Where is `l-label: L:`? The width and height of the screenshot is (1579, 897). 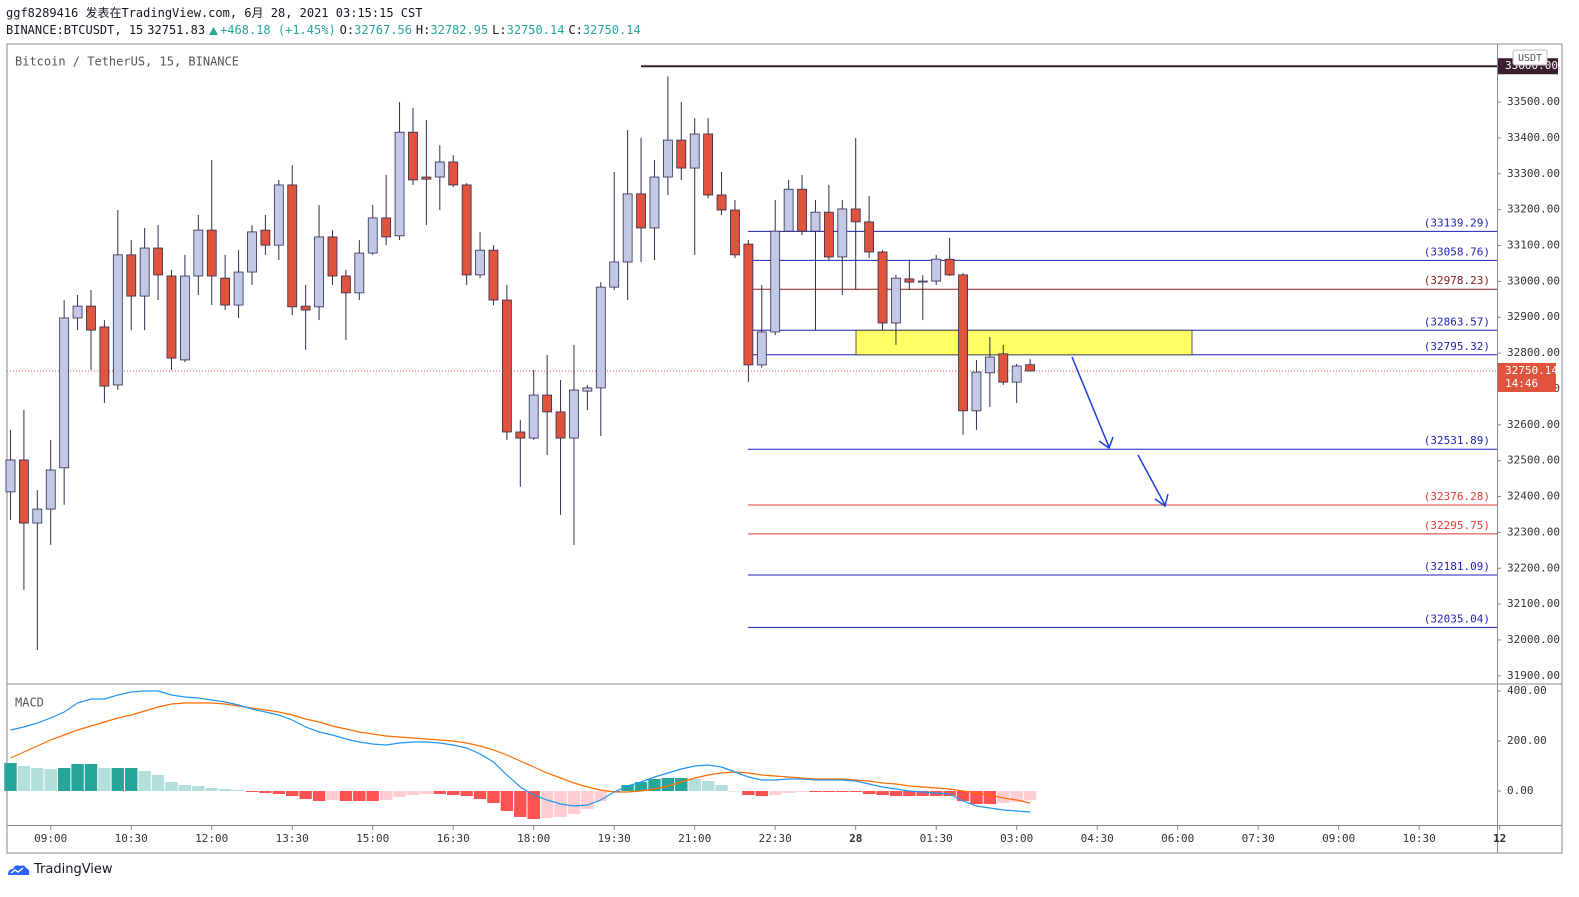 l-label: L: is located at coordinates (499, 30).